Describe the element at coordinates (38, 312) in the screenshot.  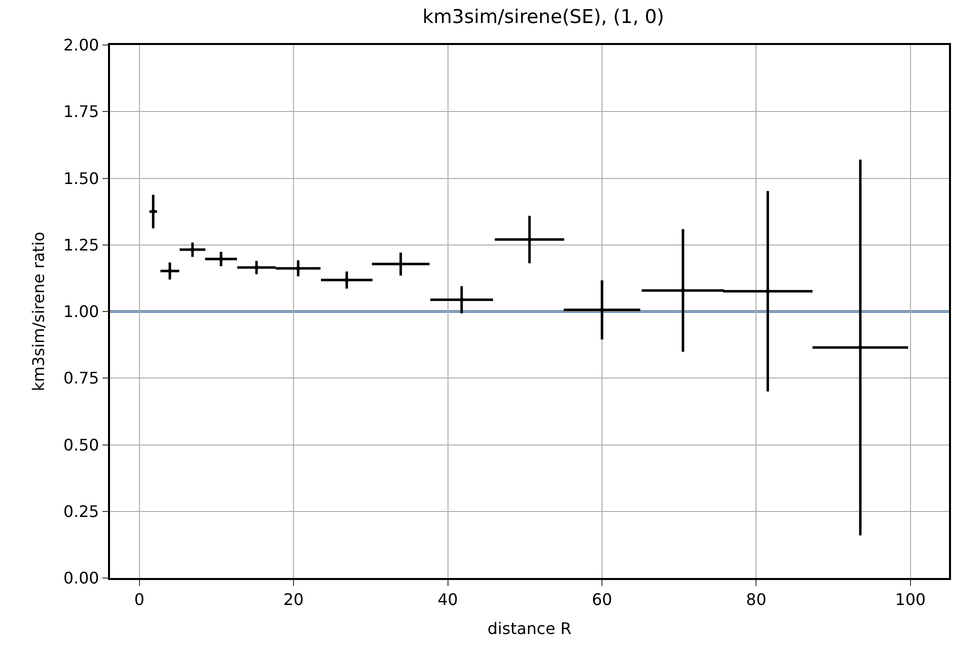
I see `y-axis-title: km3sim/sirene ratio` at that location.